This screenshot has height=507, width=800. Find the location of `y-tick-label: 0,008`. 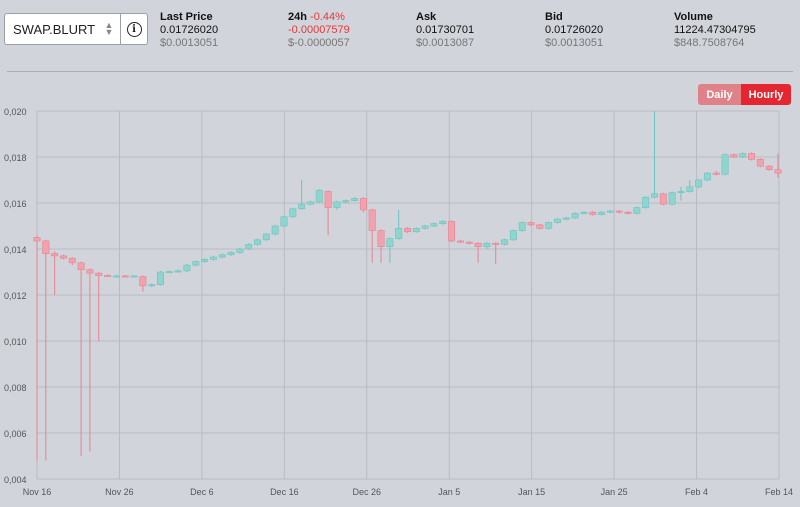

y-tick-label: 0,008 is located at coordinates (15, 388).